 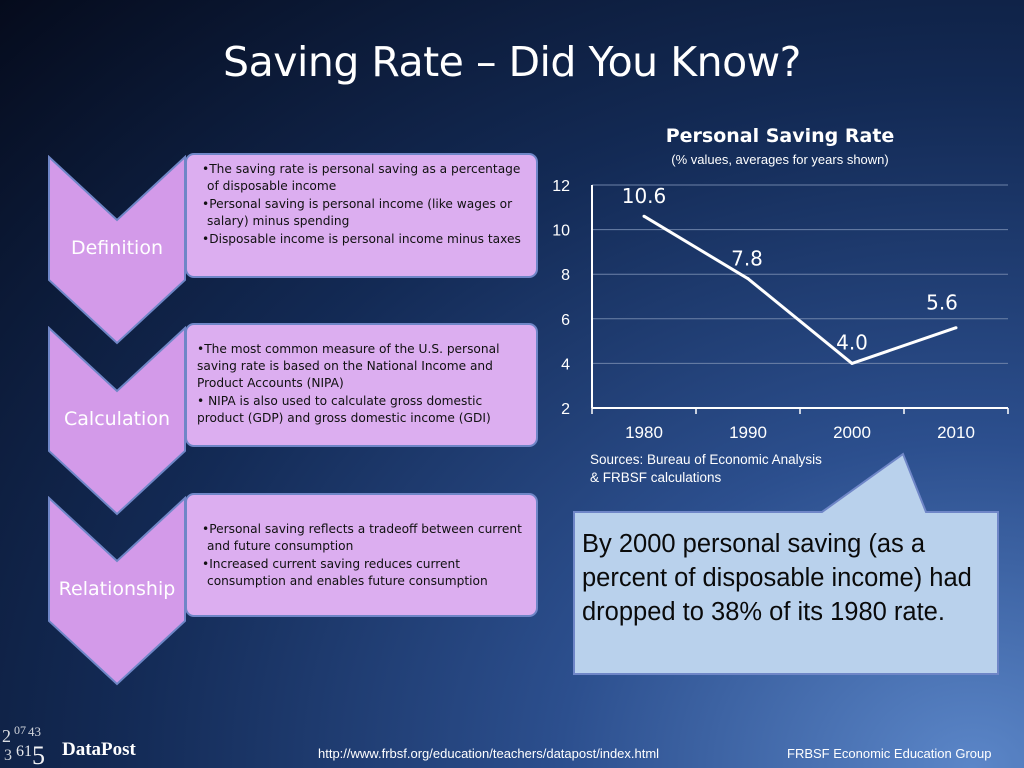 I want to click on x-tick-label: 1990, so click(x=748, y=432).